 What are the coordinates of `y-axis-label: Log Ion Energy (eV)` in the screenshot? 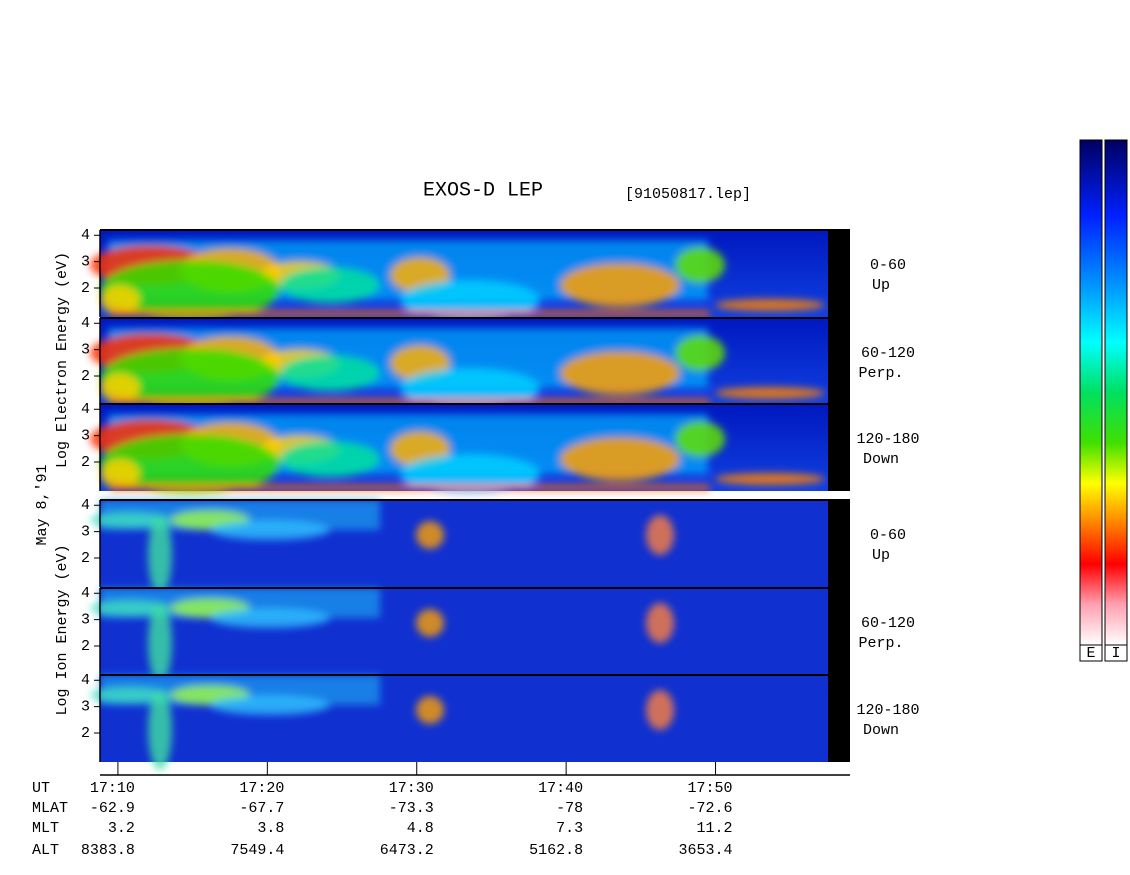 It's located at (62, 629).